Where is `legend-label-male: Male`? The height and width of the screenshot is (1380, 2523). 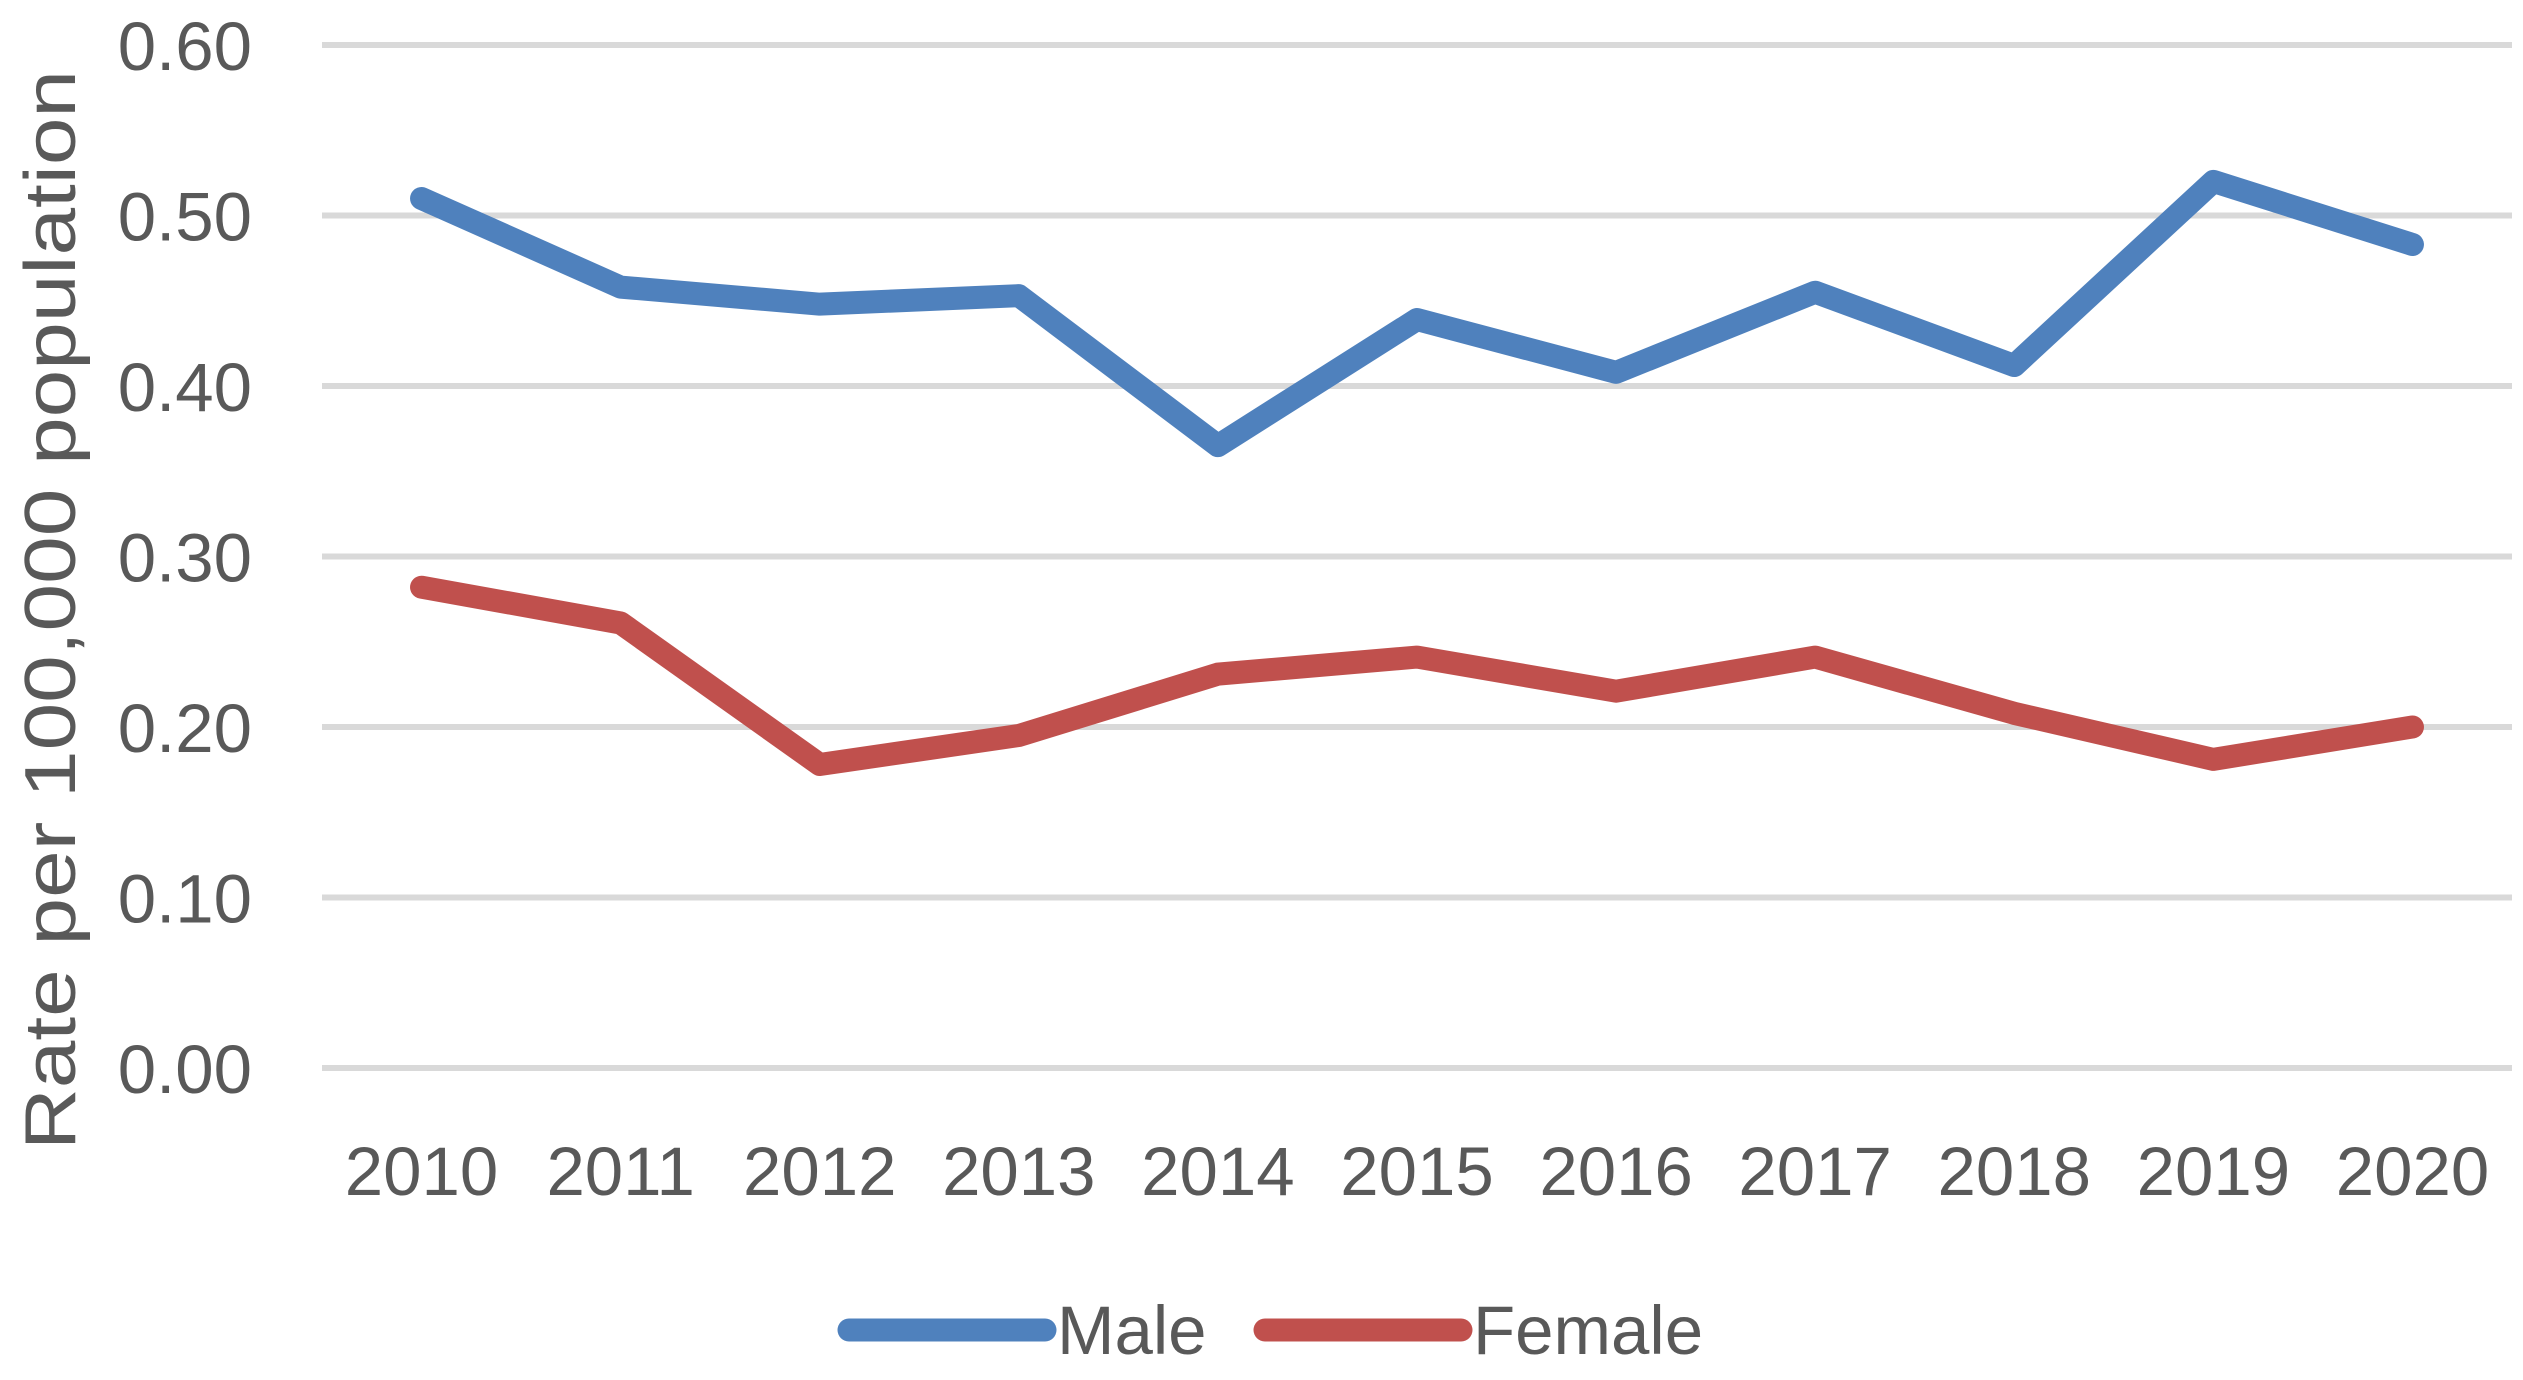 legend-label-male: Male is located at coordinates (1132, 1330).